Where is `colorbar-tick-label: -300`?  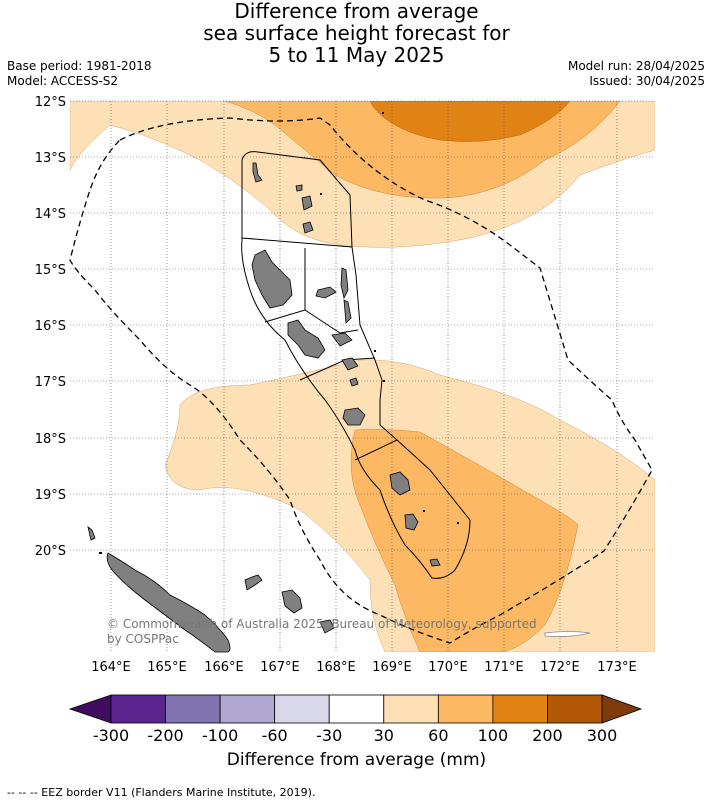 colorbar-tick-label: -300 is located at coordinates (111, 735).